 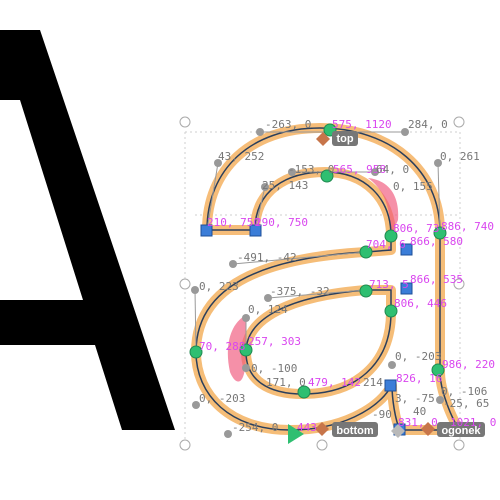 What do you see at coordinates (436, 279) in the screenshot?
I see `coordinate-label: 866, 535` at bounding box center [436, 279].